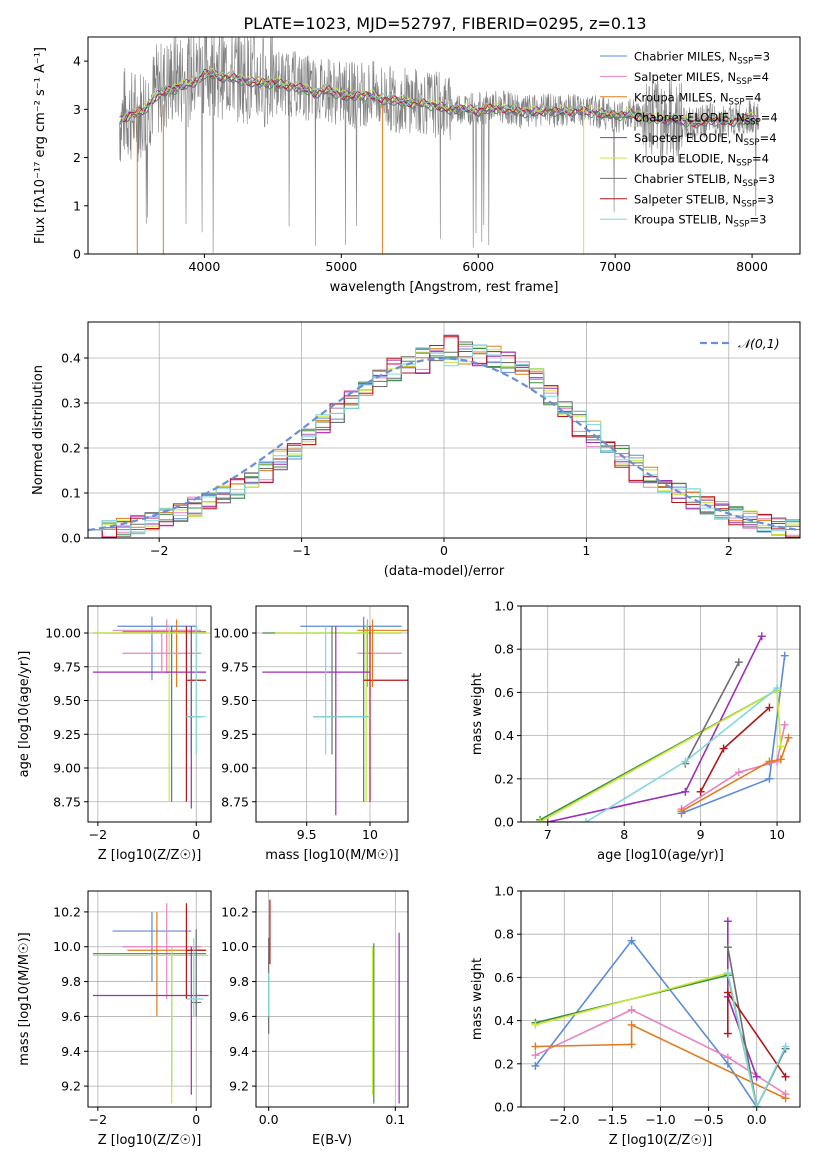 The image size is (819, 1170). Describe the element at coordinates (586, 550) in the screenshot. I see `x-tick-label: 1` at that location.